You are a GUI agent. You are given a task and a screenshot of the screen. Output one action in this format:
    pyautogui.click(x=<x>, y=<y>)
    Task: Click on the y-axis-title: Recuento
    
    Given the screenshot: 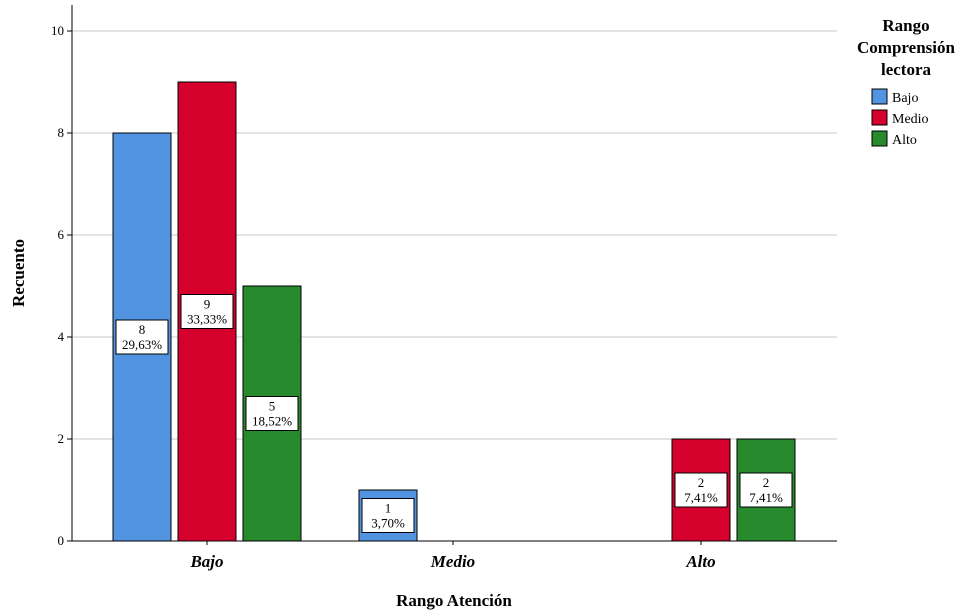 What is the action you would take?
    pyautogui.click(x=18, y=273)
    